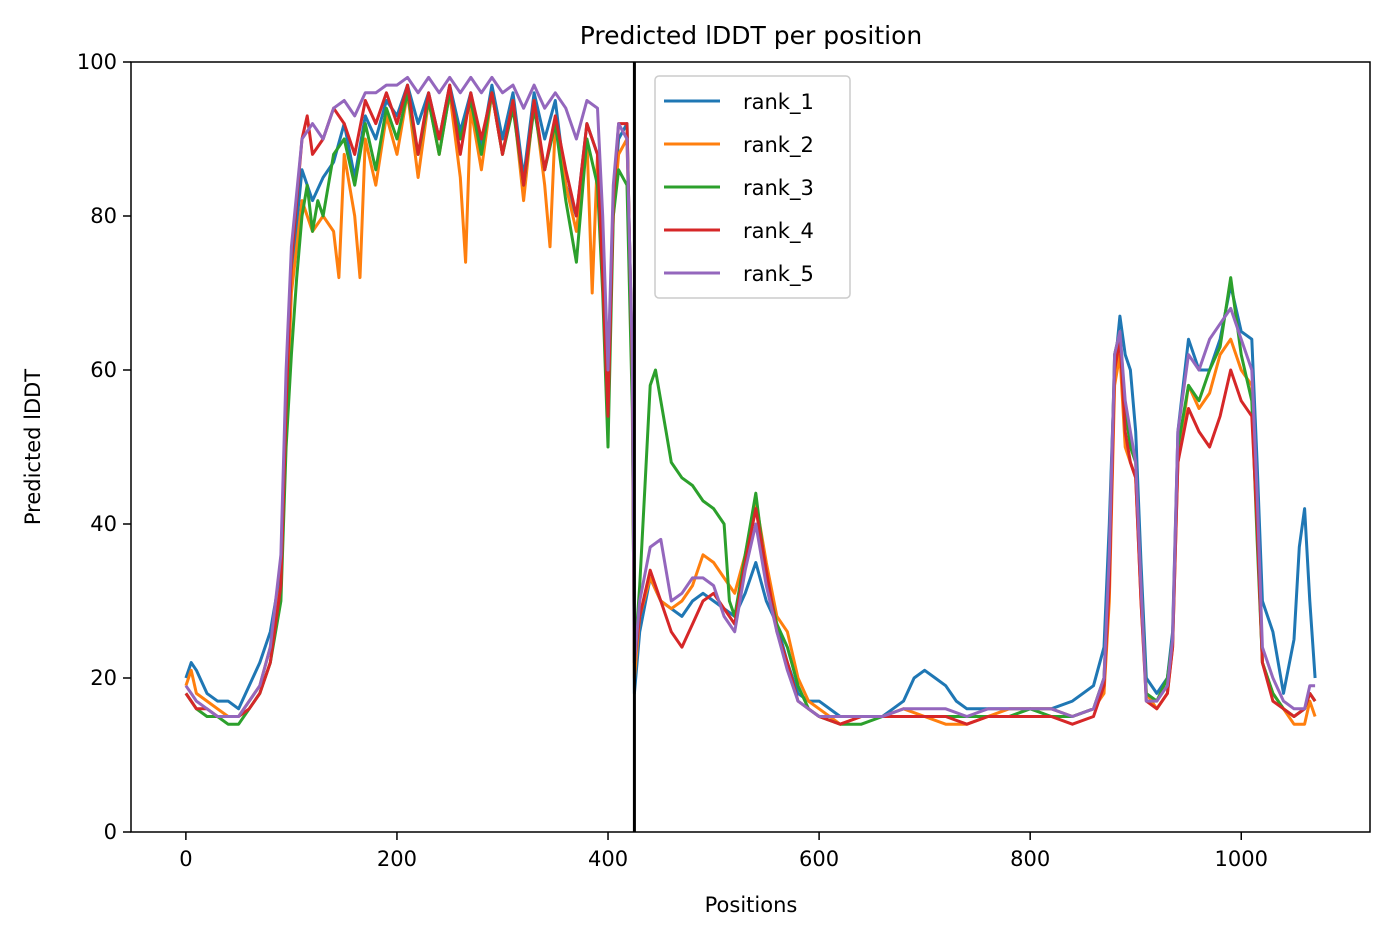  I want to click on y-tick-label: 0, so click(110, 832).